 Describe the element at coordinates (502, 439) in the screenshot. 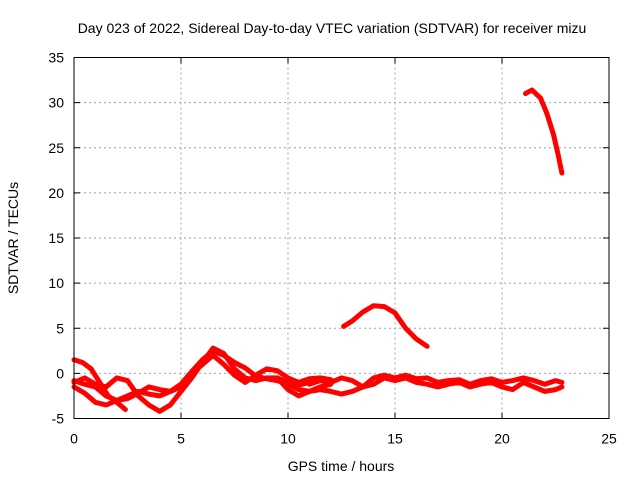

I see `x-tick-label: 20` at that location.